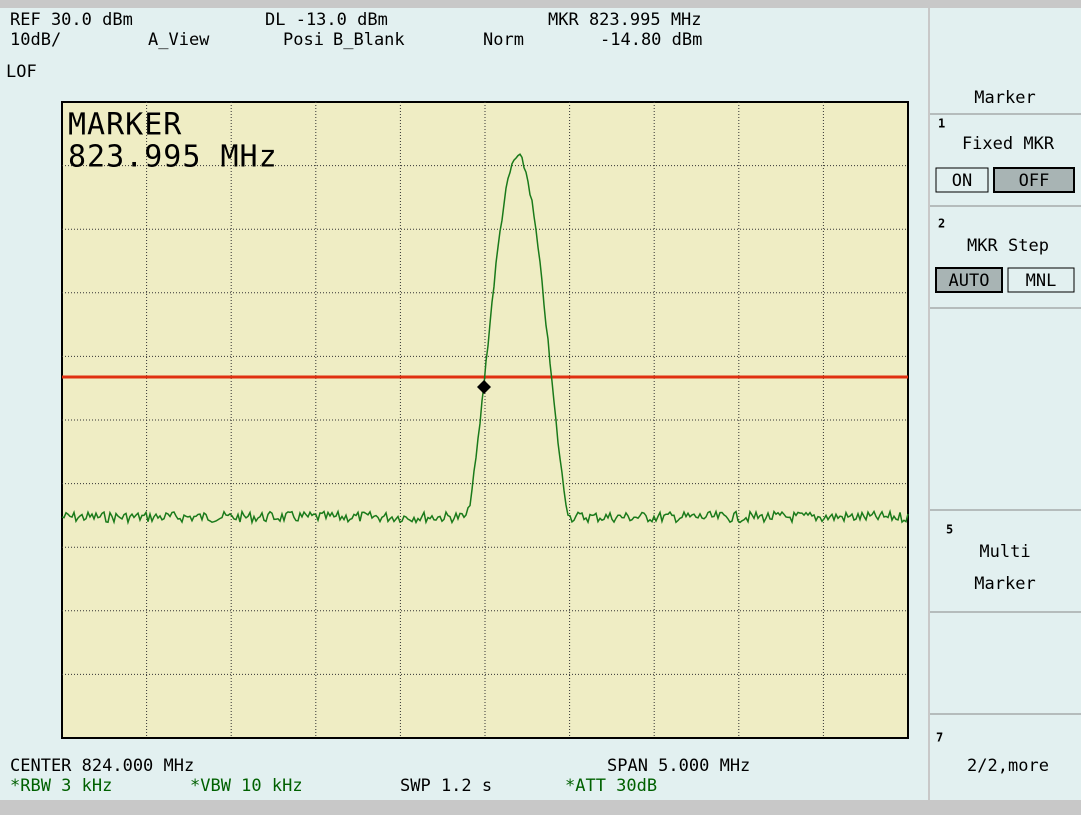 The width and height of the screenshot is (1081, 815). What do you see at coordinates (1008, 144) in the screenshot?
I see `softkey-label: Fixed MKR` at bounding box center [1008, 144].